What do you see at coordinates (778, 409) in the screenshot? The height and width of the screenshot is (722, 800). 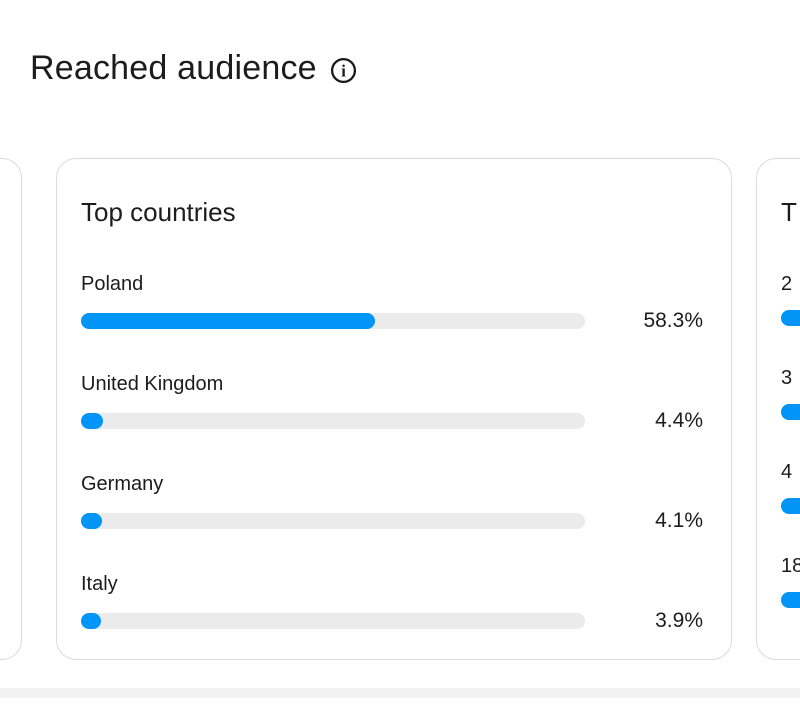 I see `next-card: T 2 3 4` at bounding box center [778, 409].